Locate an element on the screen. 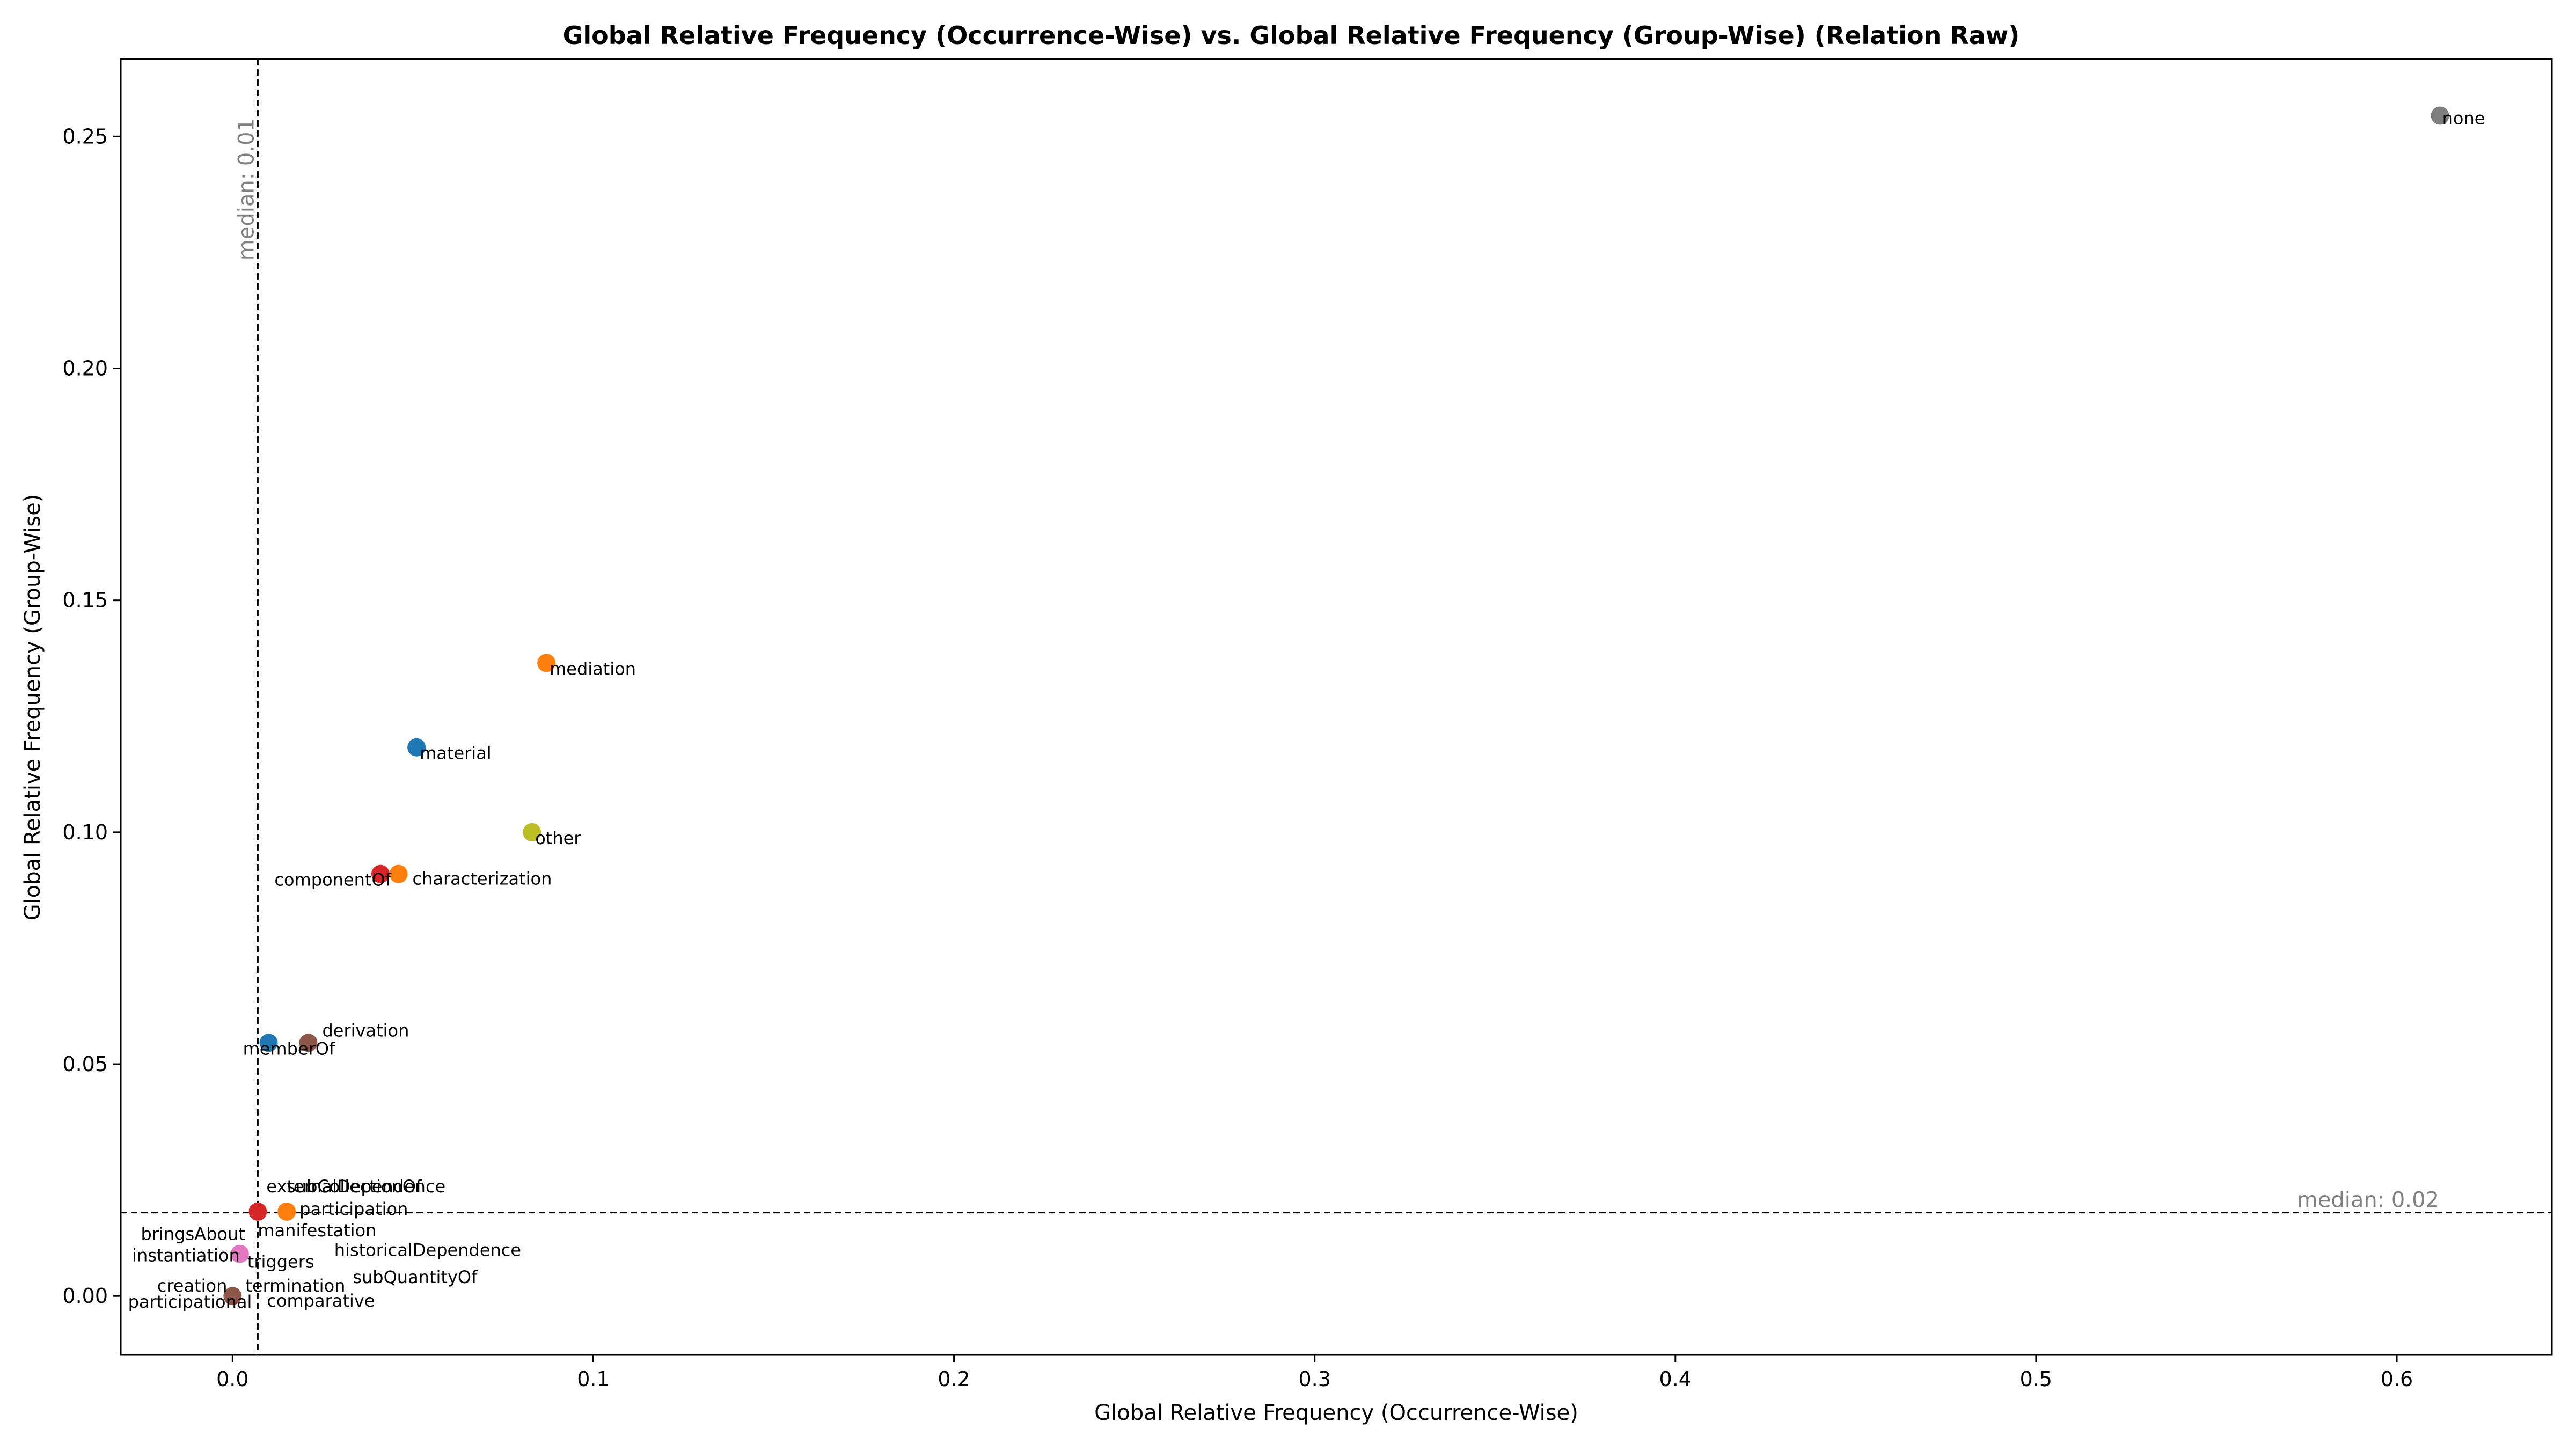  x-tick-label: 0.4 is located at coordinates (1675, 1379).